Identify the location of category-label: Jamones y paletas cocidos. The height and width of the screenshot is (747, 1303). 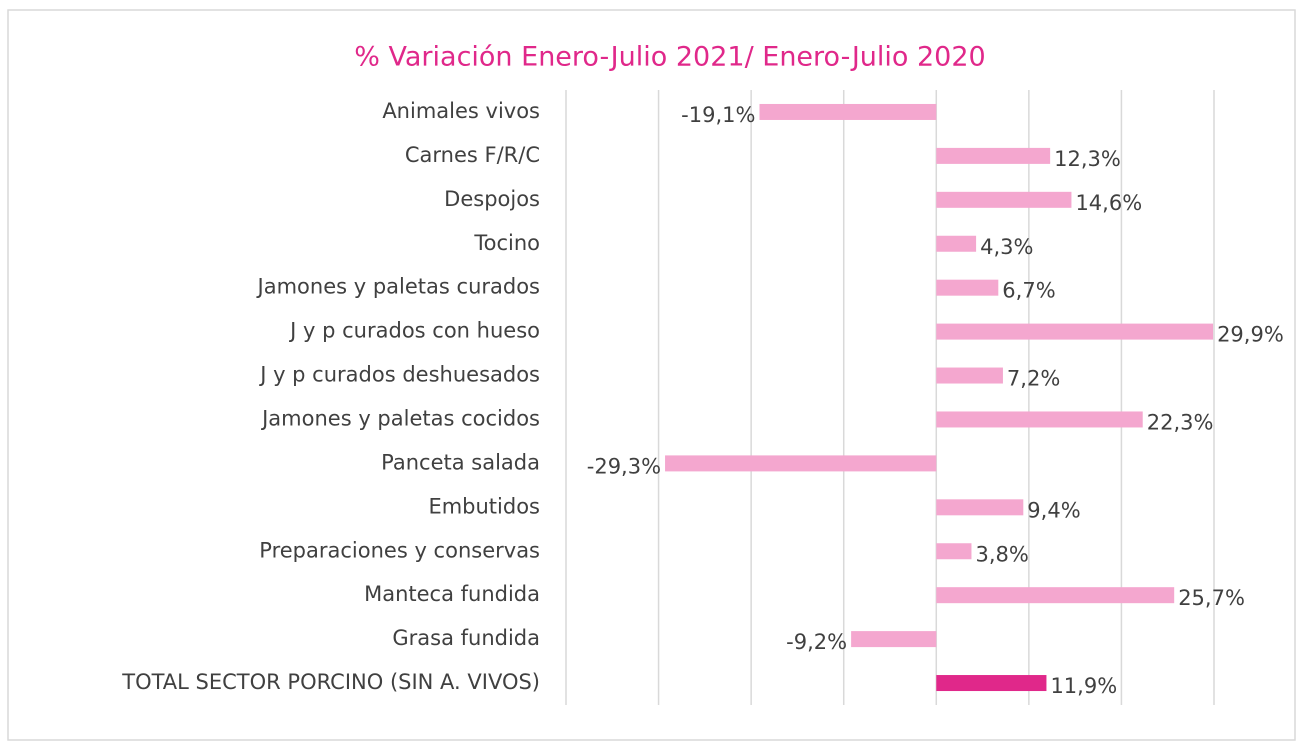
(400, 418).